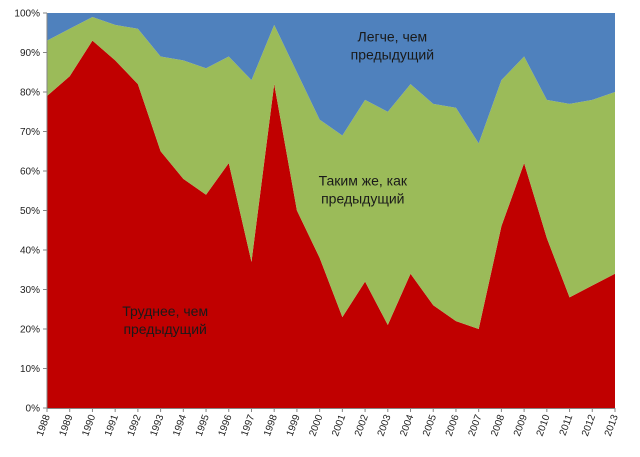 Image resolution: width=640 pixels, height=457 pixels. I want to click on x-tick-label: 2012, so click(589, 425).